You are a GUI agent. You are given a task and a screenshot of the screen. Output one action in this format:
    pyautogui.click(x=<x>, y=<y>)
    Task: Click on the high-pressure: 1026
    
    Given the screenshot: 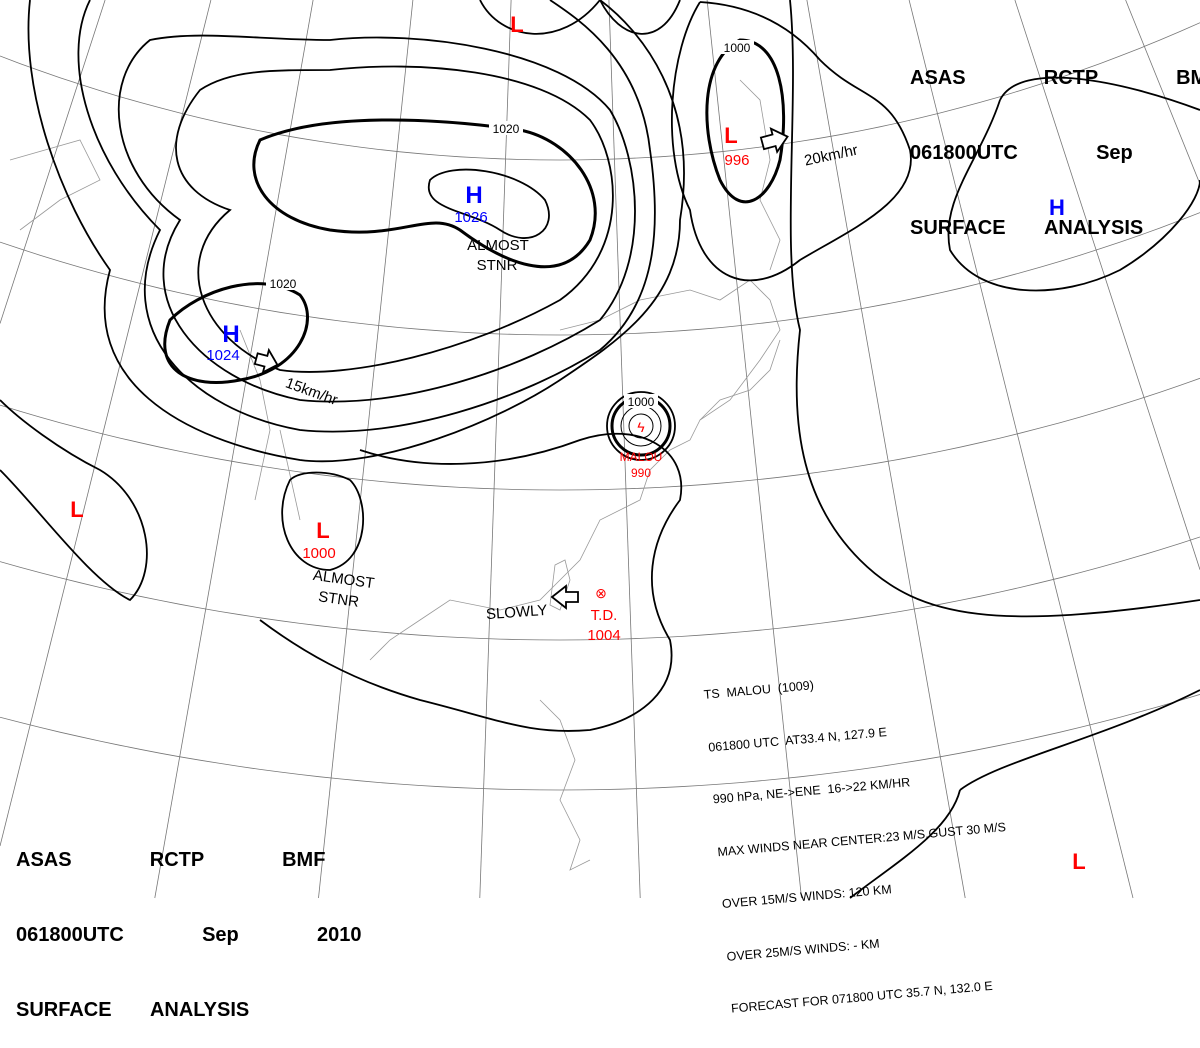 What is the action you would take?
    pyautogui.click(x=470, y=217)
    